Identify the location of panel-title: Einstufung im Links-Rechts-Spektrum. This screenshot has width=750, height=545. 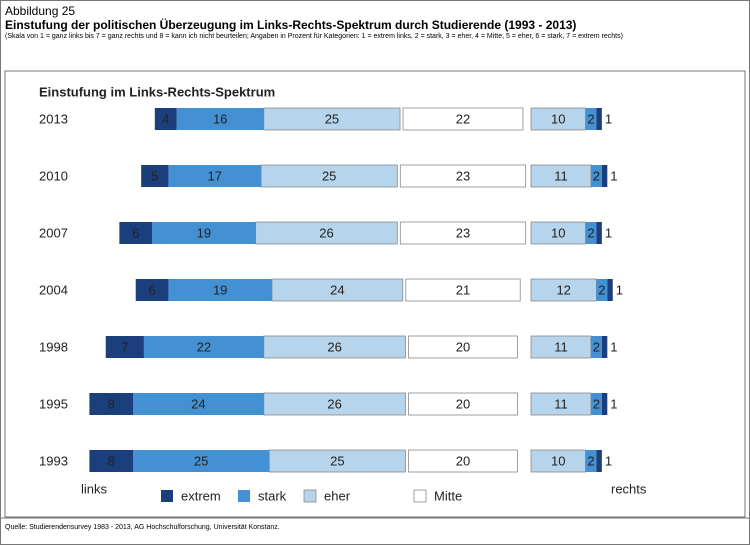
(157, 91).